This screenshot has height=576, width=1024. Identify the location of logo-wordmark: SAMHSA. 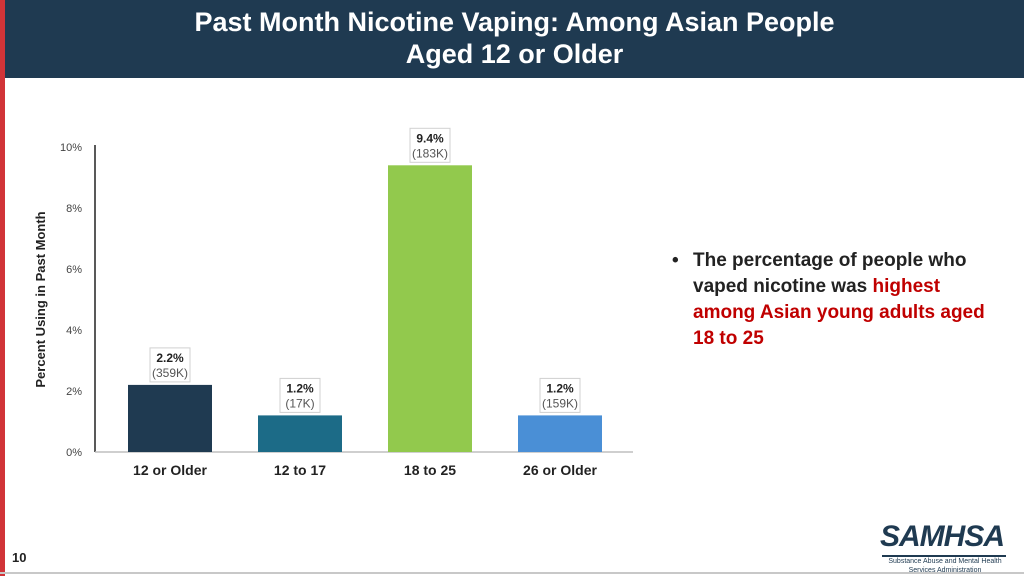
(942, 536).